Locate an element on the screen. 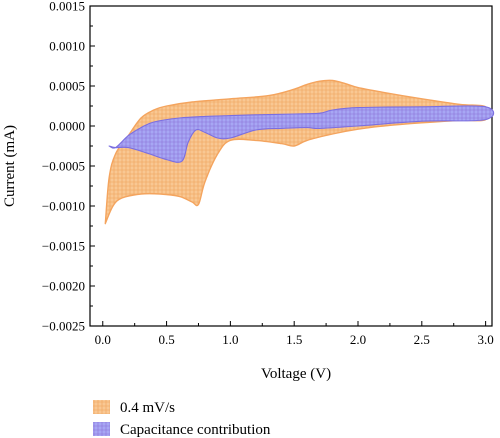 The height and width of the screenshot is (438, 500). y-tick-label: −0.0005 is located at coordinates (63, 166).